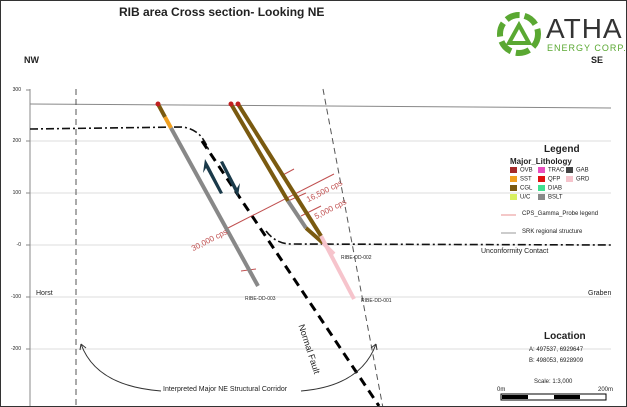 This screenshot has width=627, height=407. Describe the element at coordinates (525, 197) in the screenshot. I see `legend-label: U/C` at that location.